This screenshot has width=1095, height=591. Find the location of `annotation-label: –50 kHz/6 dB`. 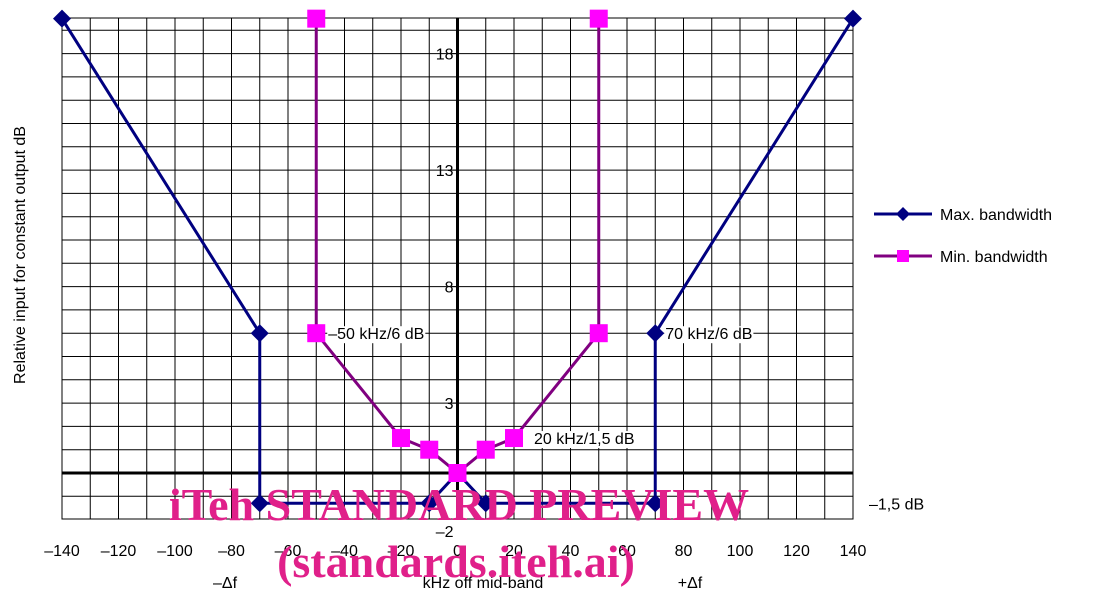

annotation-label: –50 kHz/6 dB is located at coordinates (376, 334).